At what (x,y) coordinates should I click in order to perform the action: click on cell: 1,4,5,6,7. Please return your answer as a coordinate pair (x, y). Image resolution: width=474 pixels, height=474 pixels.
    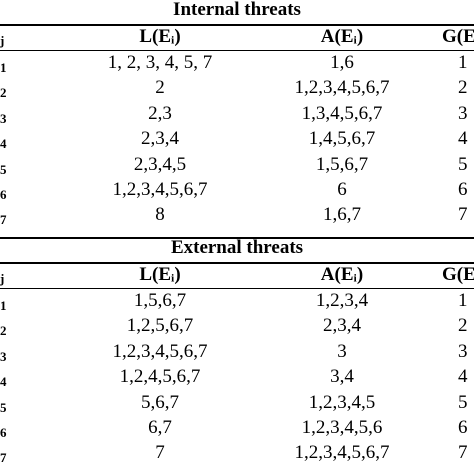
    Looking at the image, I should click on (342, 139).